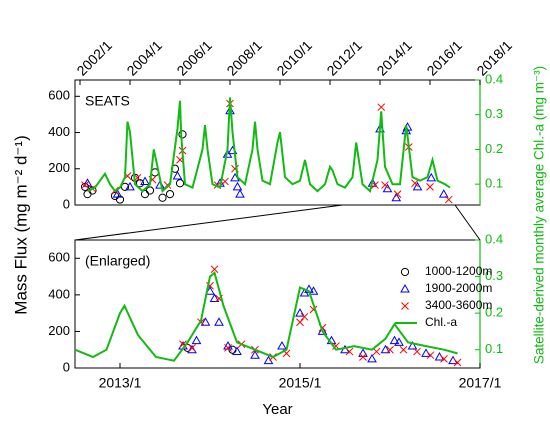  What do you see at coordinates (144, 58) in the screenshot?
I see `x-tick-label: 2004/1` at bounding box center [144, 58].